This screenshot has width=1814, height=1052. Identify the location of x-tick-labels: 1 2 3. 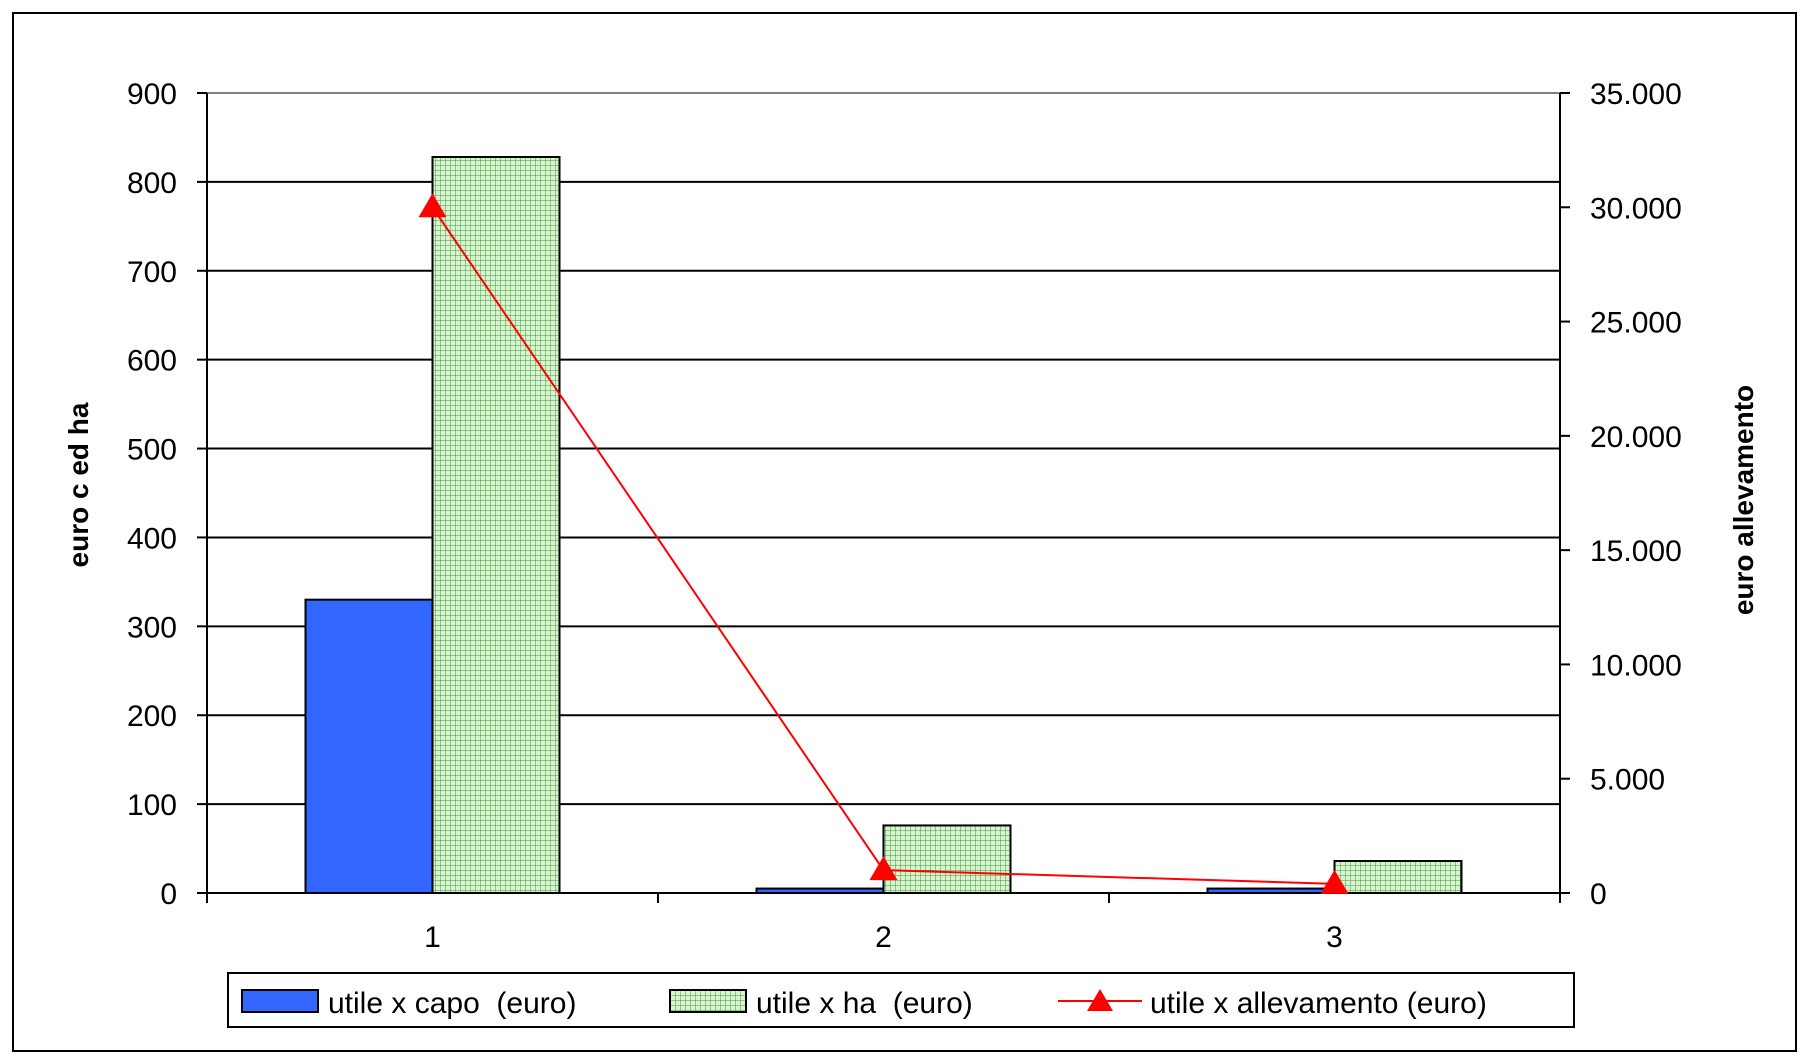
(883, 937).